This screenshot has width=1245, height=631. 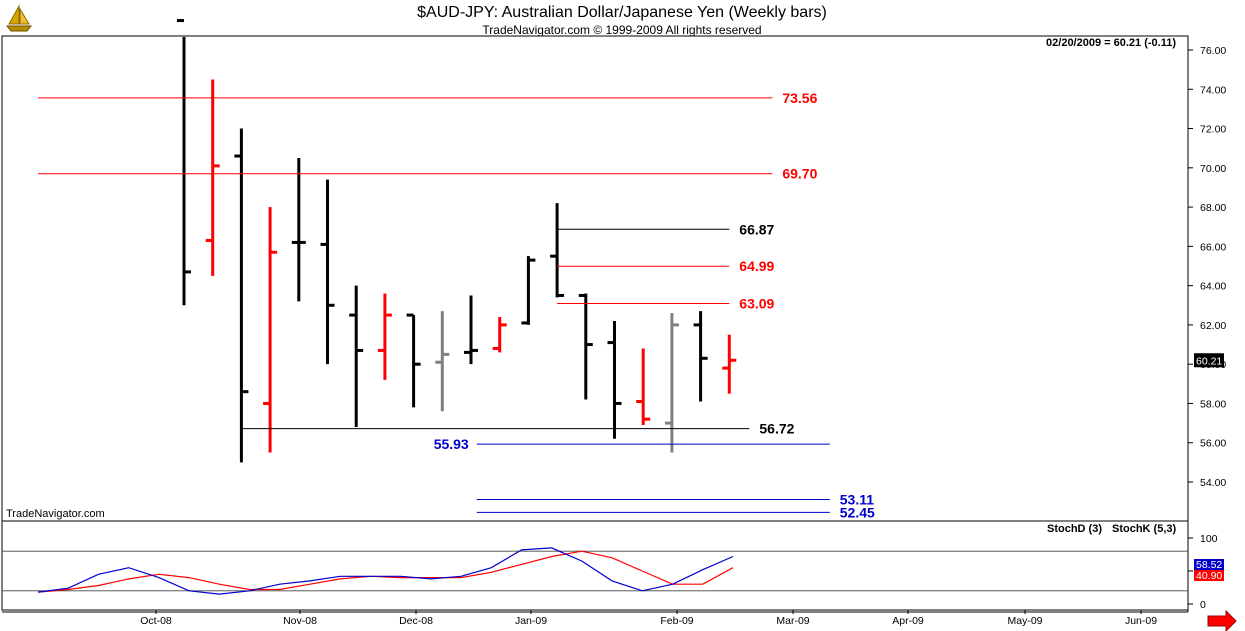 What do you see at coordinates (1144, 529) in the screenshot?
I see `stoch-k-legend: StochK (5,3)` at bounding box center [1144, 529].